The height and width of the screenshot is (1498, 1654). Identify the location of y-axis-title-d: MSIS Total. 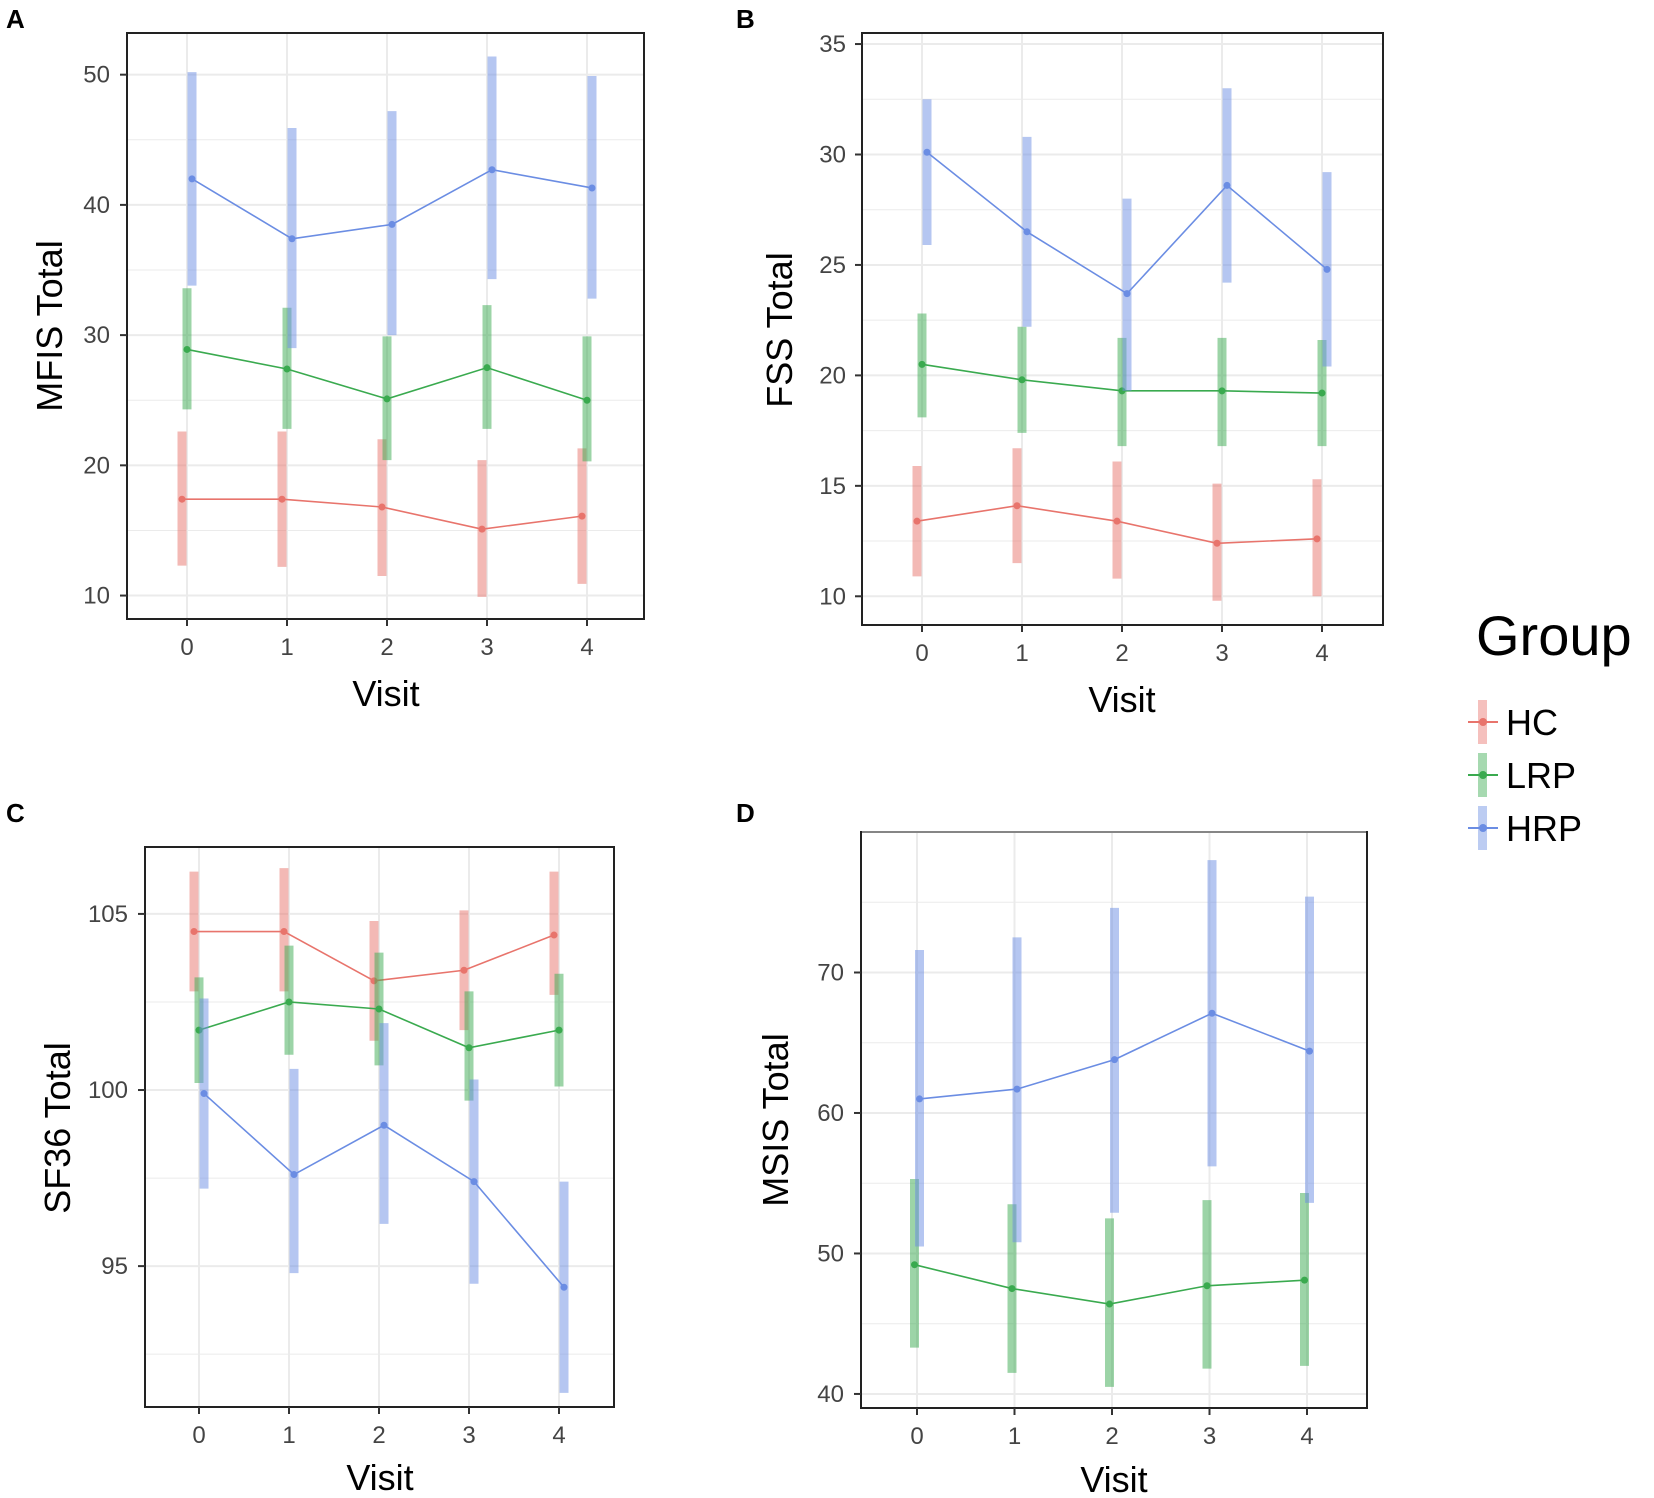
(775, 1119).